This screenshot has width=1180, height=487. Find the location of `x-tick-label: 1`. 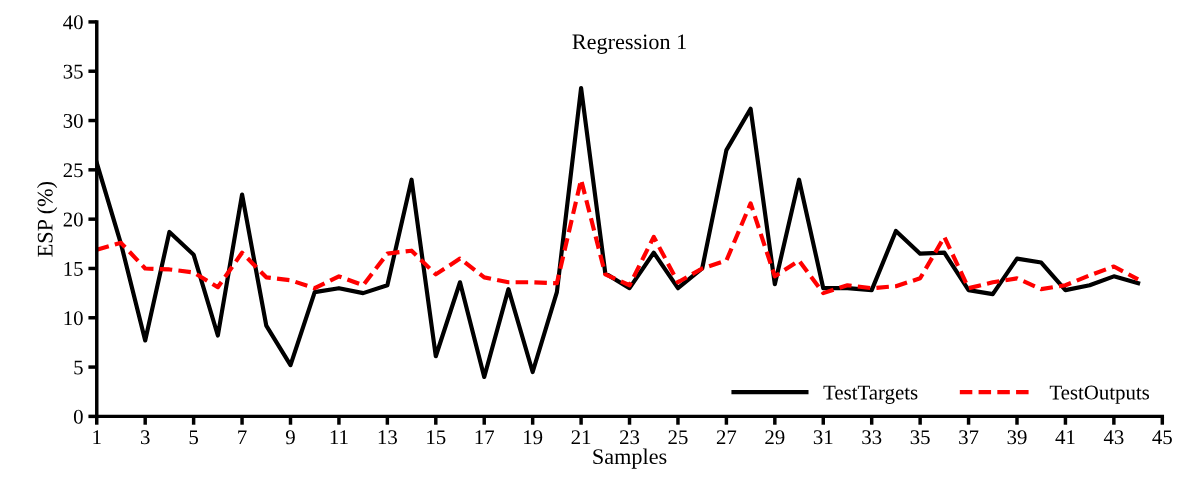

x-tick-label: 1 is located at coordinates (97, 437).